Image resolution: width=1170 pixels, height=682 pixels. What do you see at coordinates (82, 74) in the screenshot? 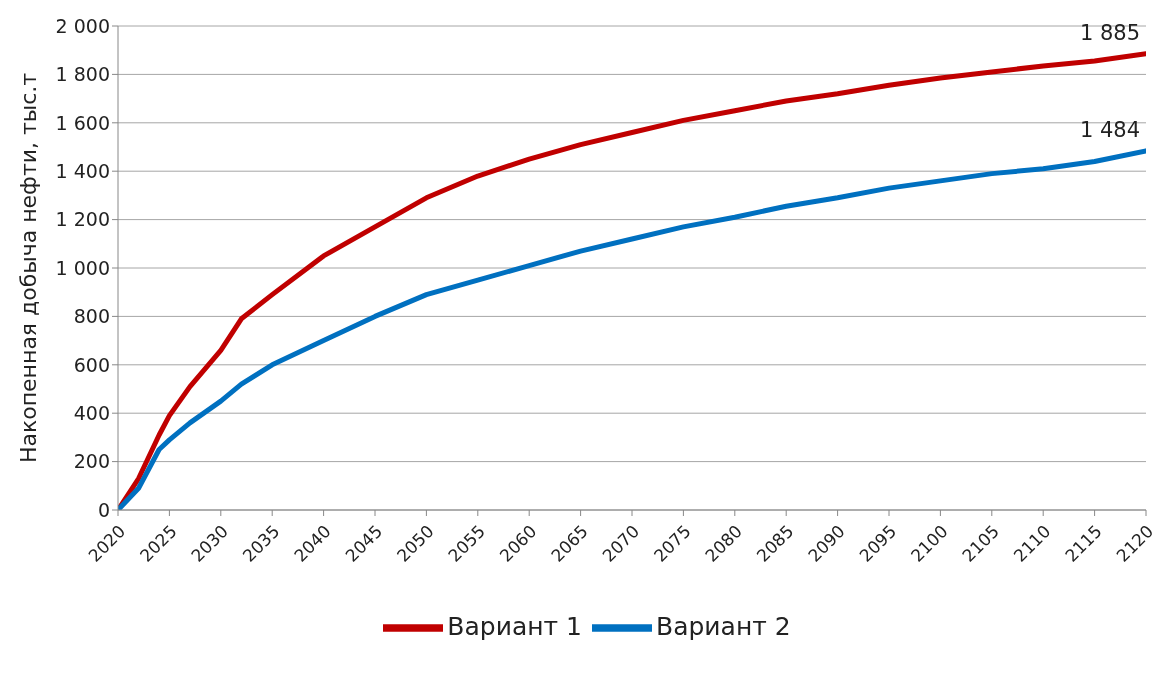
I see `y-tick-label: 1 800` at bounding box center [82, 74].